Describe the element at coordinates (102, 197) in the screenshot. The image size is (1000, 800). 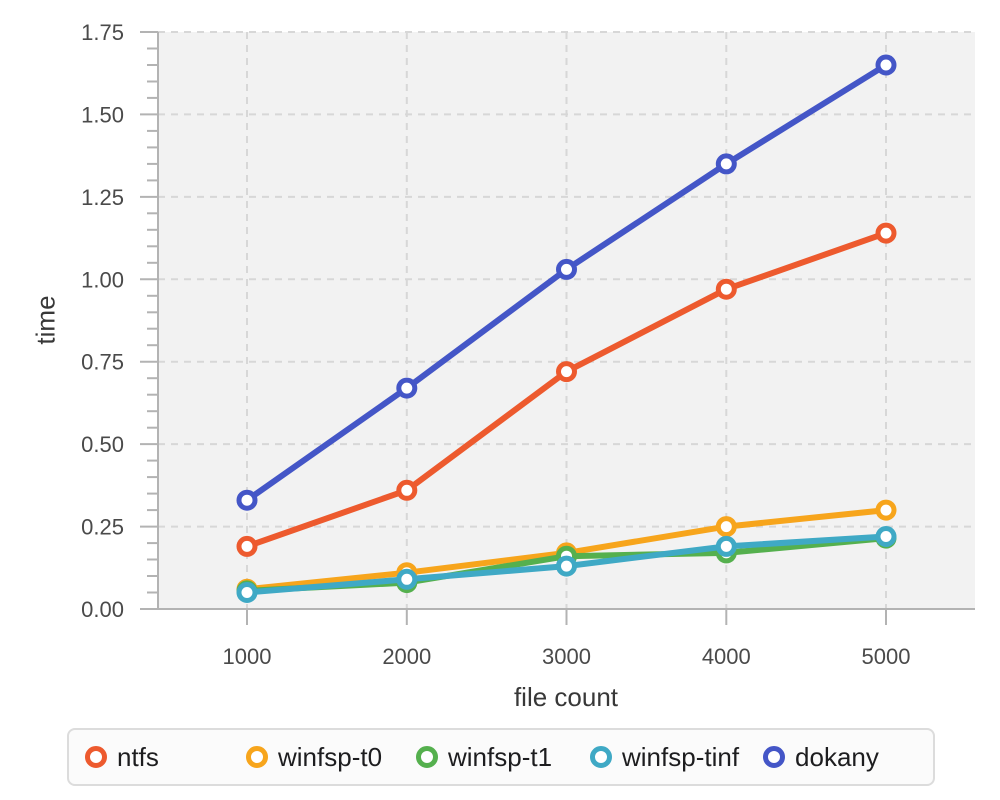
I see `y-tick-label: 1.25` at that location.